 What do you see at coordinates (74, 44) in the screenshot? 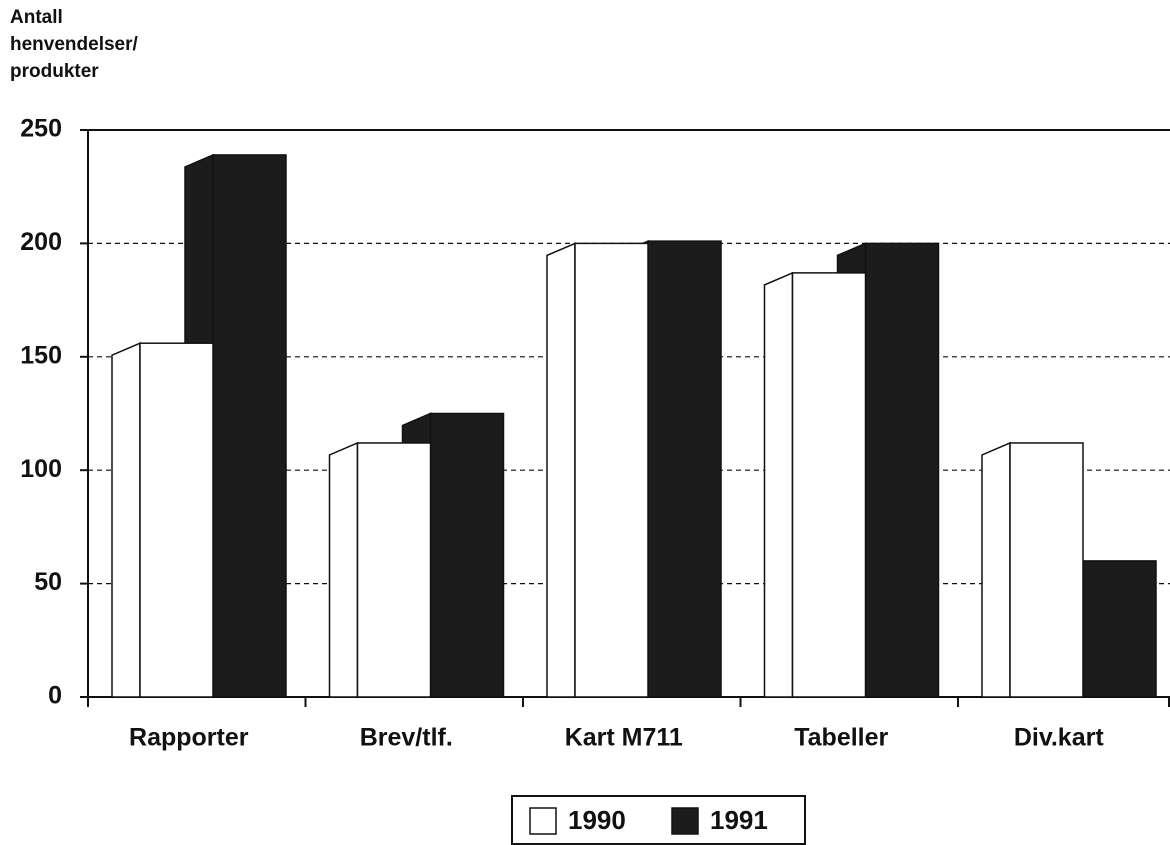
I see `y-axis-label: henvendelser/` at bounding box center [74, 44].